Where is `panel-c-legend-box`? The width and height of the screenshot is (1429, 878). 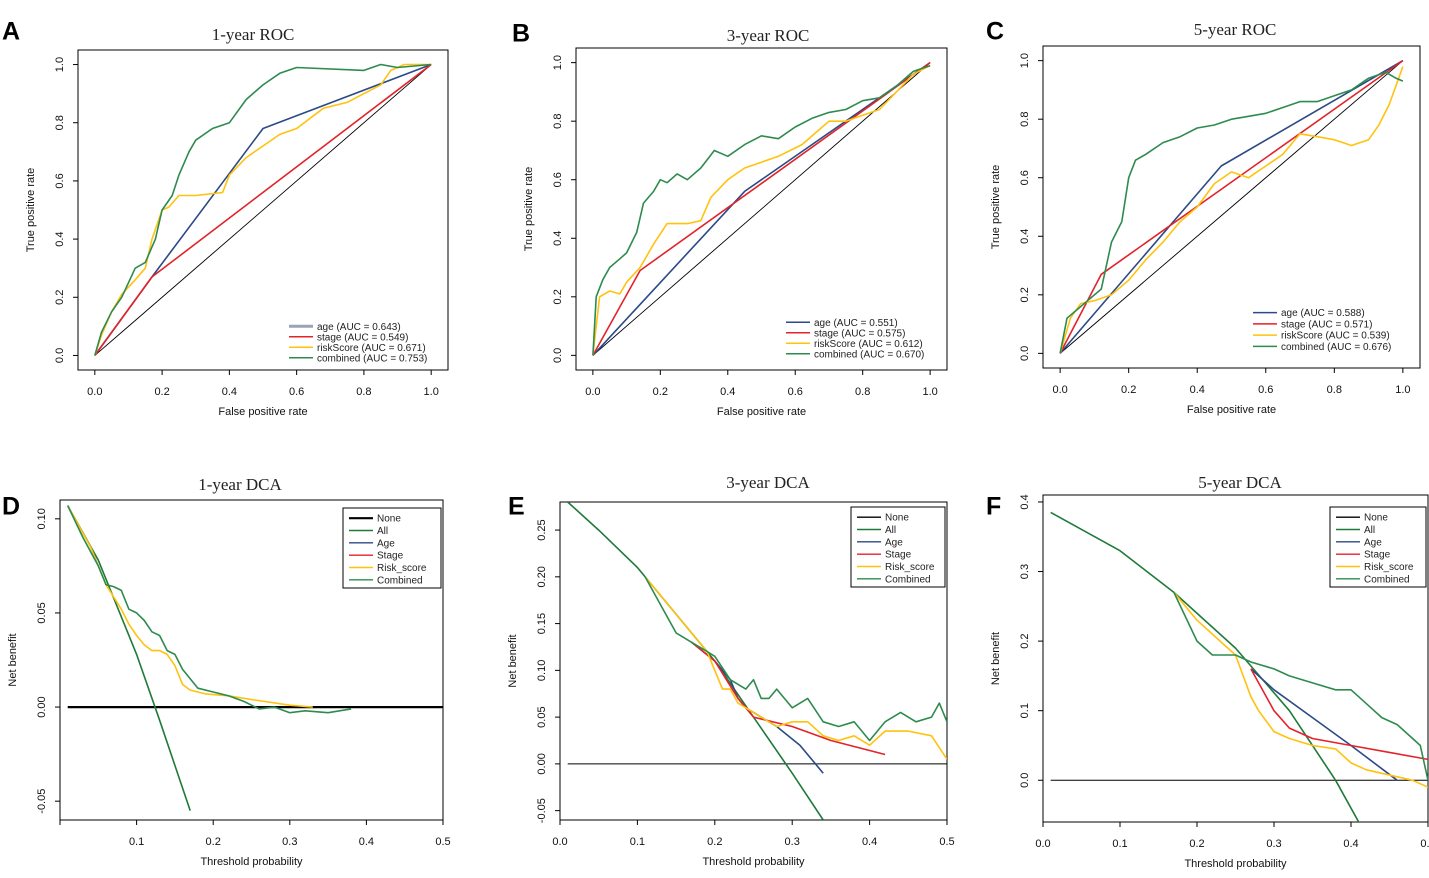
panel-c-legend-box is located at coordinates (1332, 328).